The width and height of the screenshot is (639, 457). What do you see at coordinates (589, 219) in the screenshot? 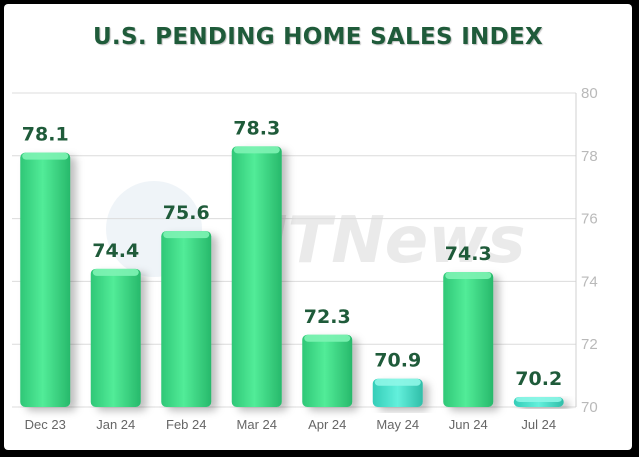
I see `y-tick-label: 76` at bounding box center [589, 219].